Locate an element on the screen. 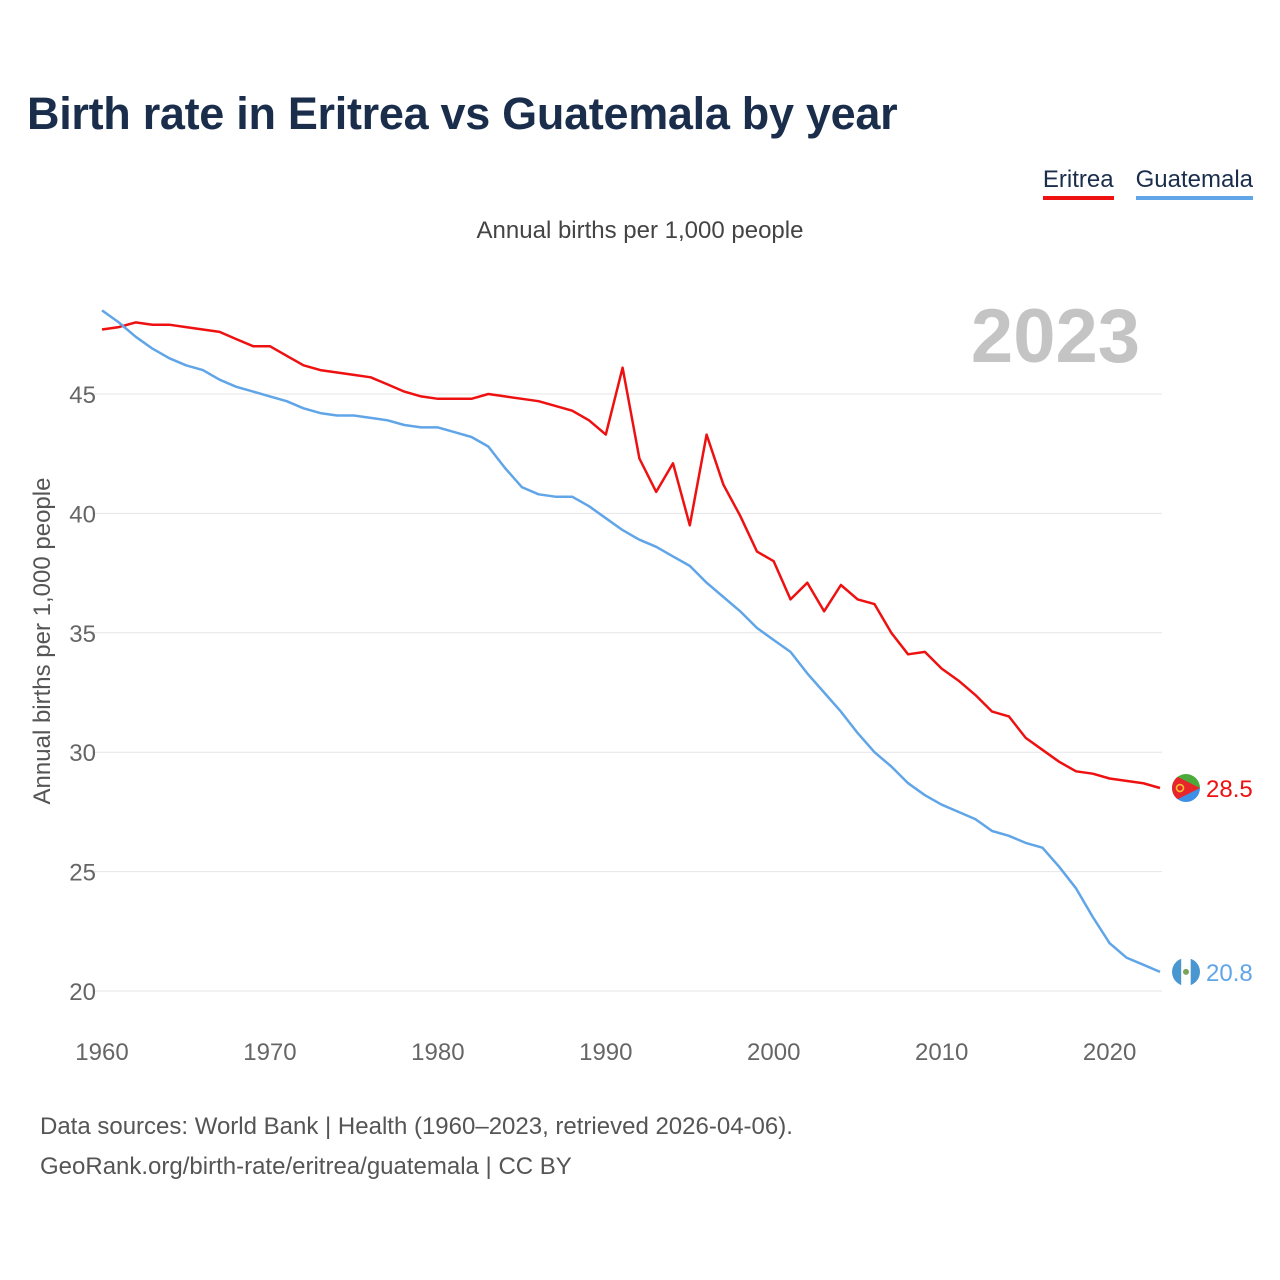 This screenshot has width=1280, height=1280. flag-markers: 28.5 20.8 is located at coordinates (1212, 880).